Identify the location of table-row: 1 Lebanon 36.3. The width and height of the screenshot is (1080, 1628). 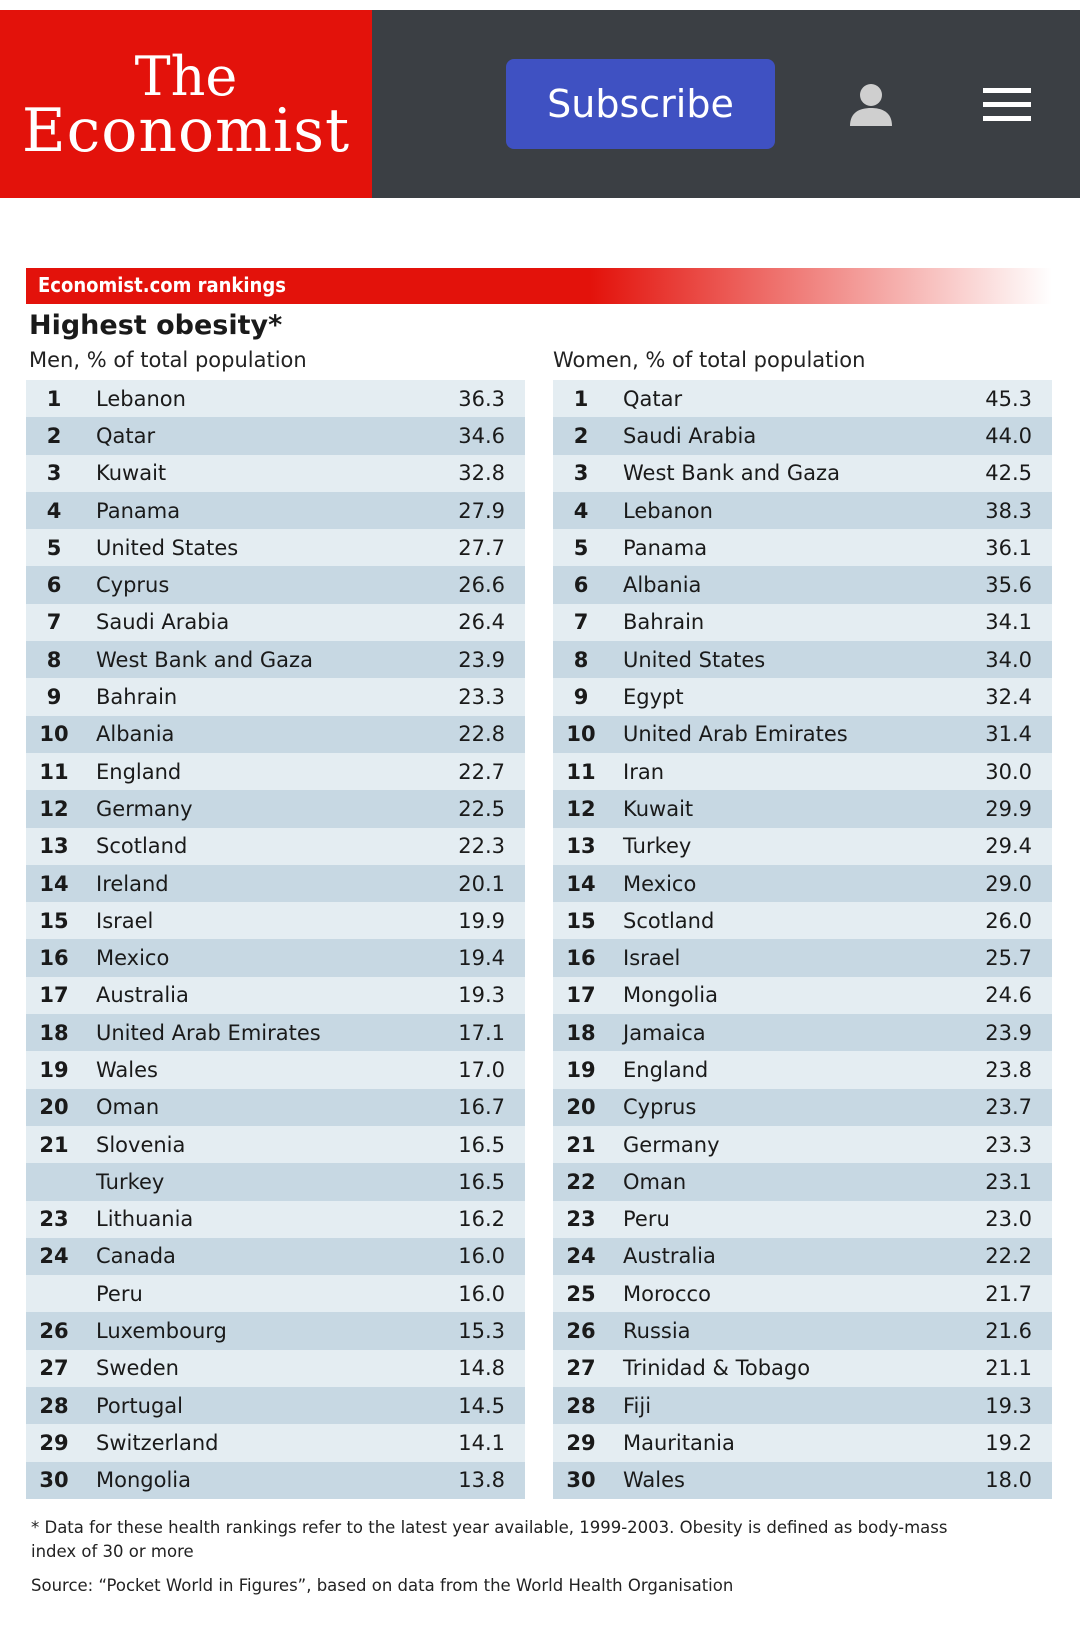
(275, 399).